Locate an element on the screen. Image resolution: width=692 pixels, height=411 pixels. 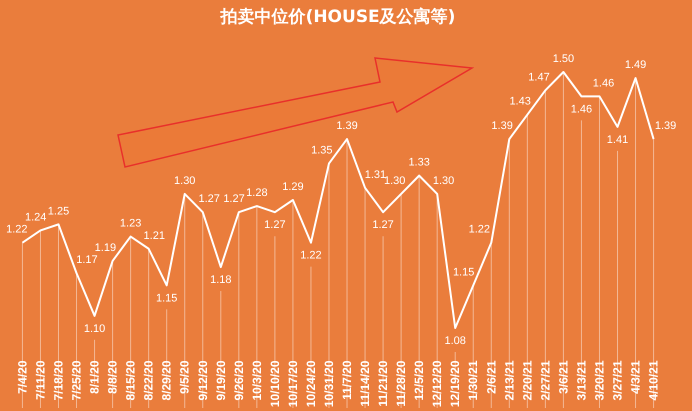
x-tick-label: 11/7/20 is located at coordinates (347, 380).